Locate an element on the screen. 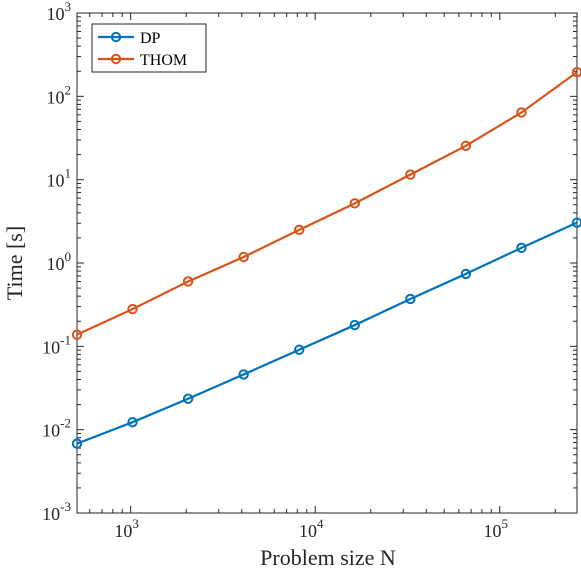 The image size is (581, 572). legend-item-thom: THOM is located at coordinates (142, 60).